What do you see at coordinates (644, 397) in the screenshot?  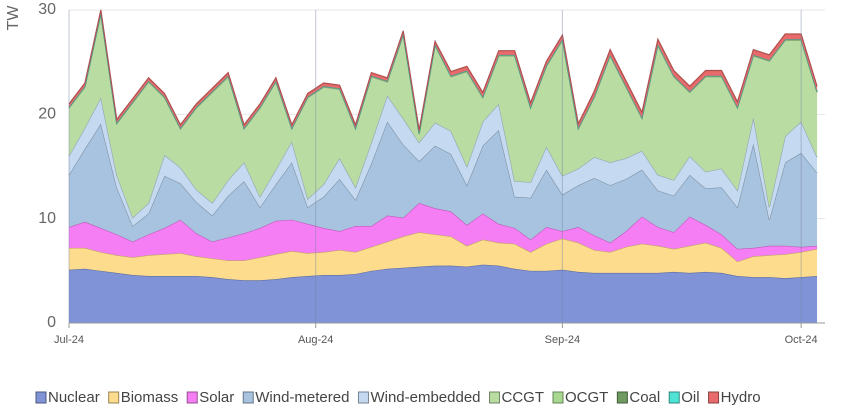 I see `legend-label: Coal` at bounding box center [644, 397].